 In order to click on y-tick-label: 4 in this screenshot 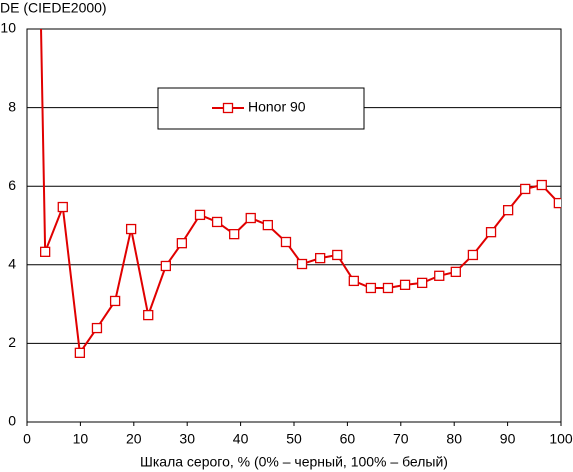, I will do `click(12, 264)`.